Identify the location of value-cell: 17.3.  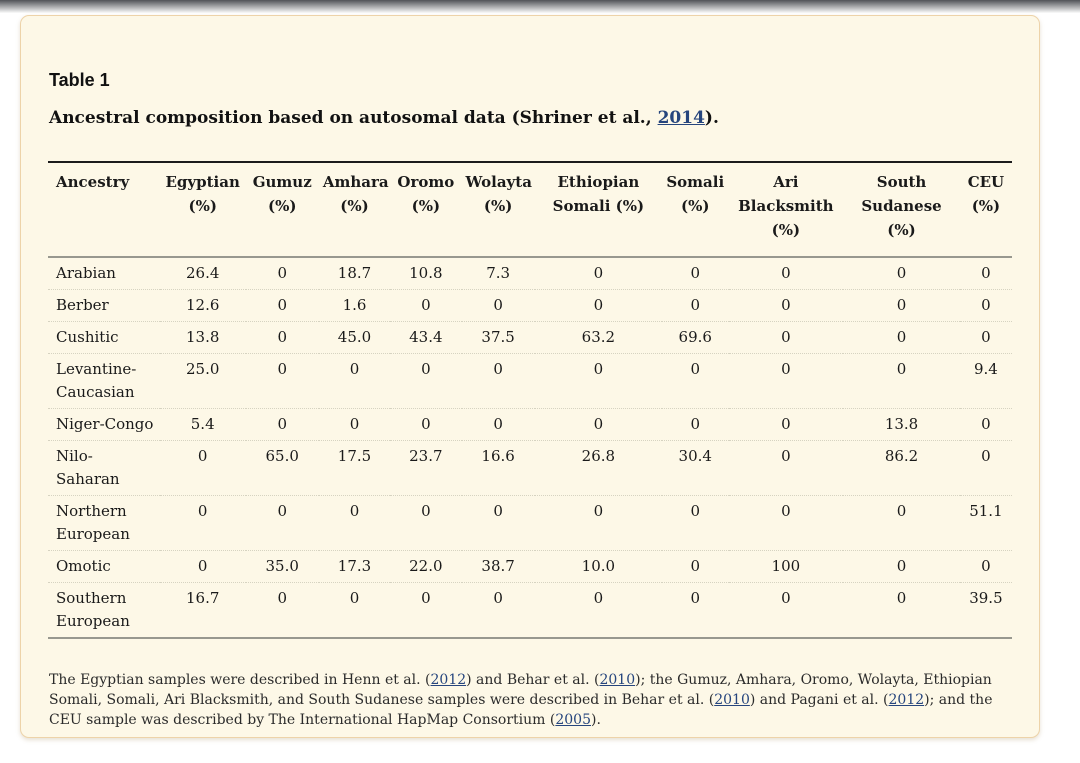
(354, 566).